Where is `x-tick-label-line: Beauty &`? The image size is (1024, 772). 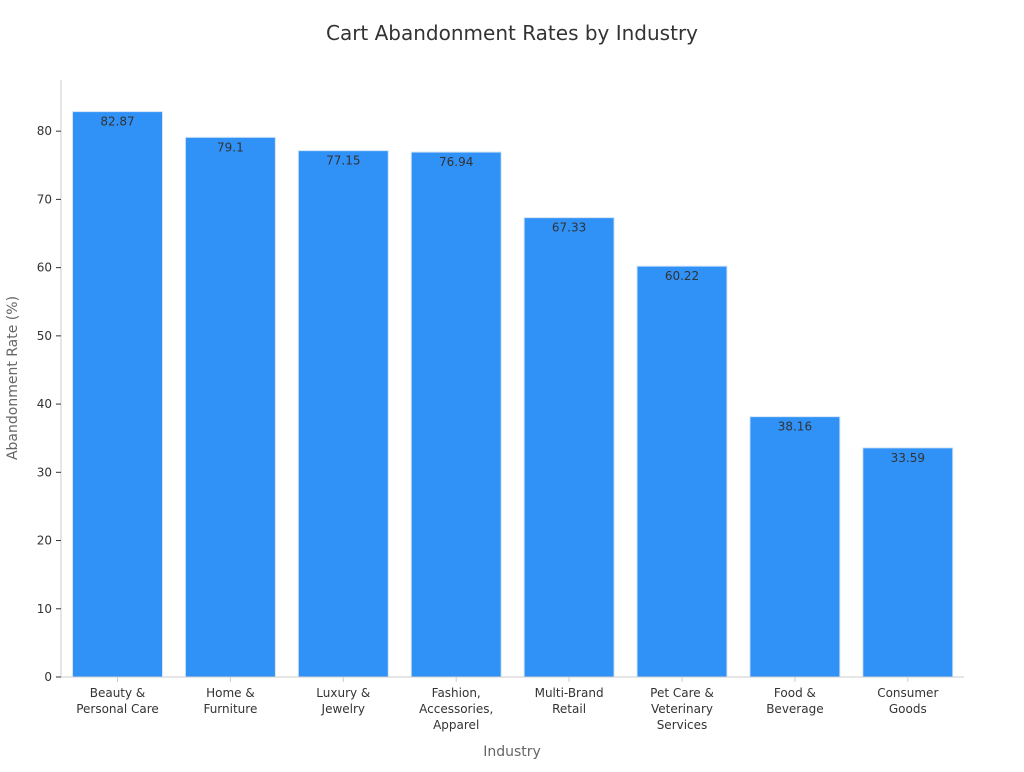
x-tick-label-line: Beauty & is located at coordinates (118, 693).